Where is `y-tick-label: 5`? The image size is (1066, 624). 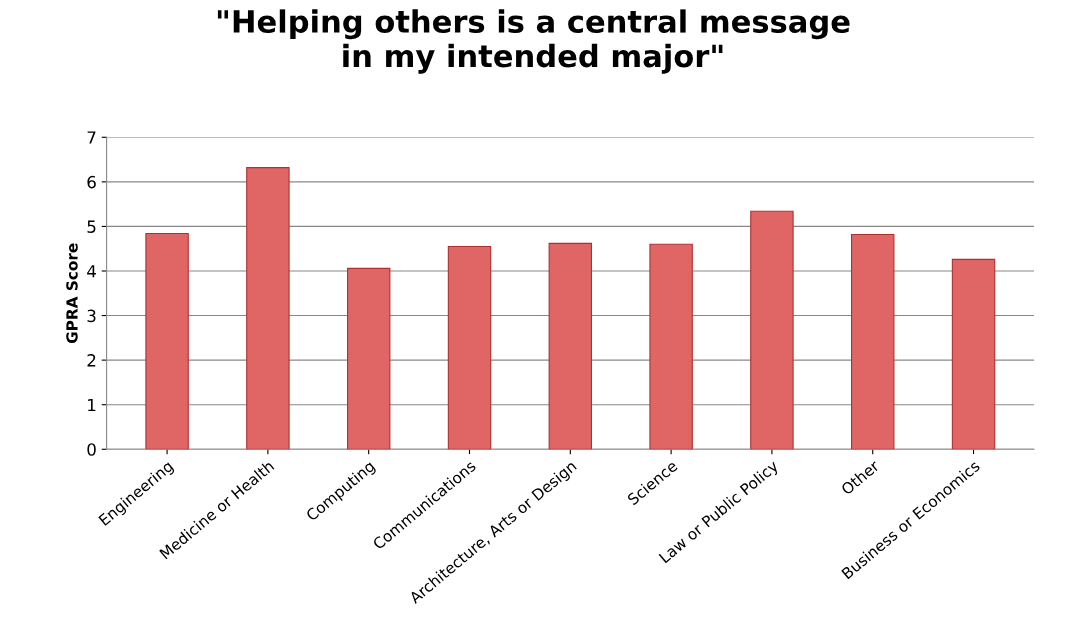 y-tick-label: 5 is located at coordinates (91, 226).